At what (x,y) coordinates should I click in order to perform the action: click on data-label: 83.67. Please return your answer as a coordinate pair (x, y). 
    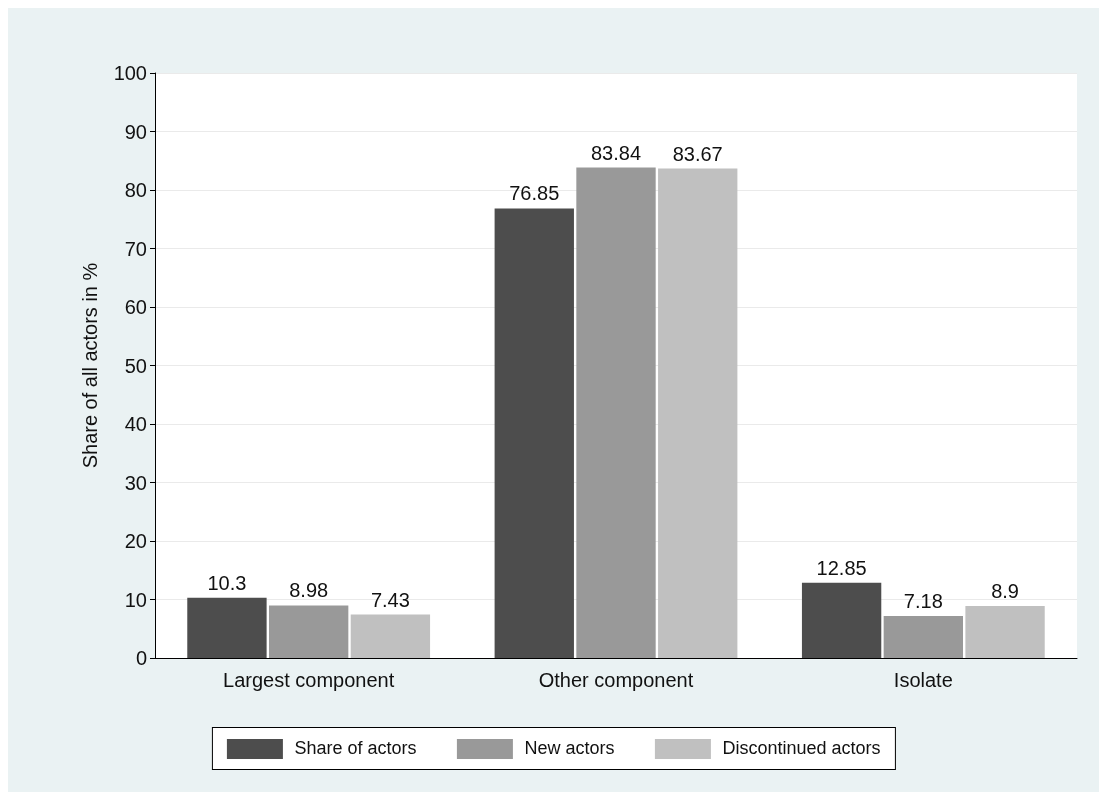
    Looking at the image, I should click on (697, 153).